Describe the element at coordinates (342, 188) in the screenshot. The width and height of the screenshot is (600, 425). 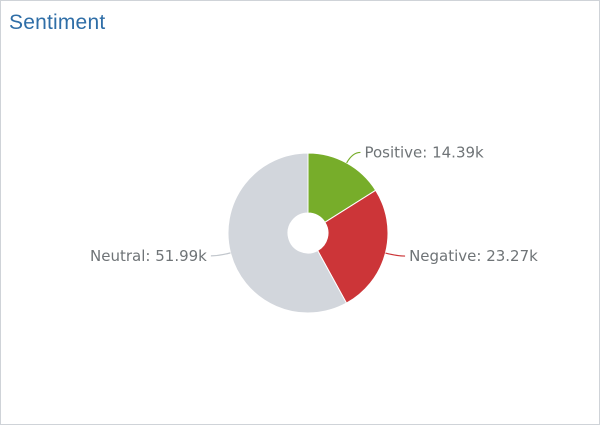
I see `slice-positive` at that location.